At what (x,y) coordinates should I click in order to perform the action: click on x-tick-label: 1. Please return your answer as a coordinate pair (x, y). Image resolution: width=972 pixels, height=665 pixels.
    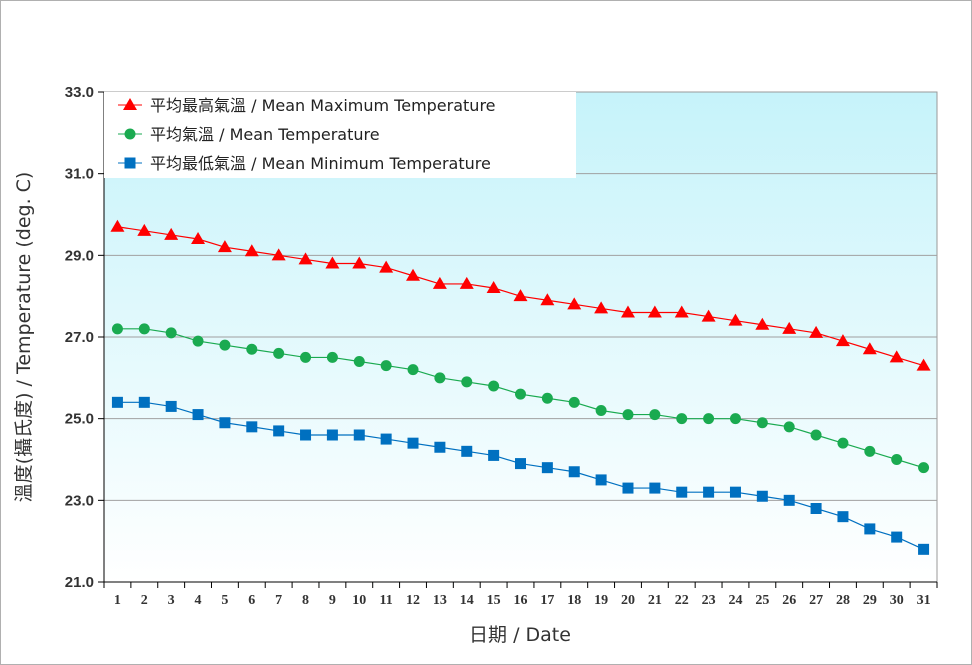
    Looking at the image, I should click on (117, 600).